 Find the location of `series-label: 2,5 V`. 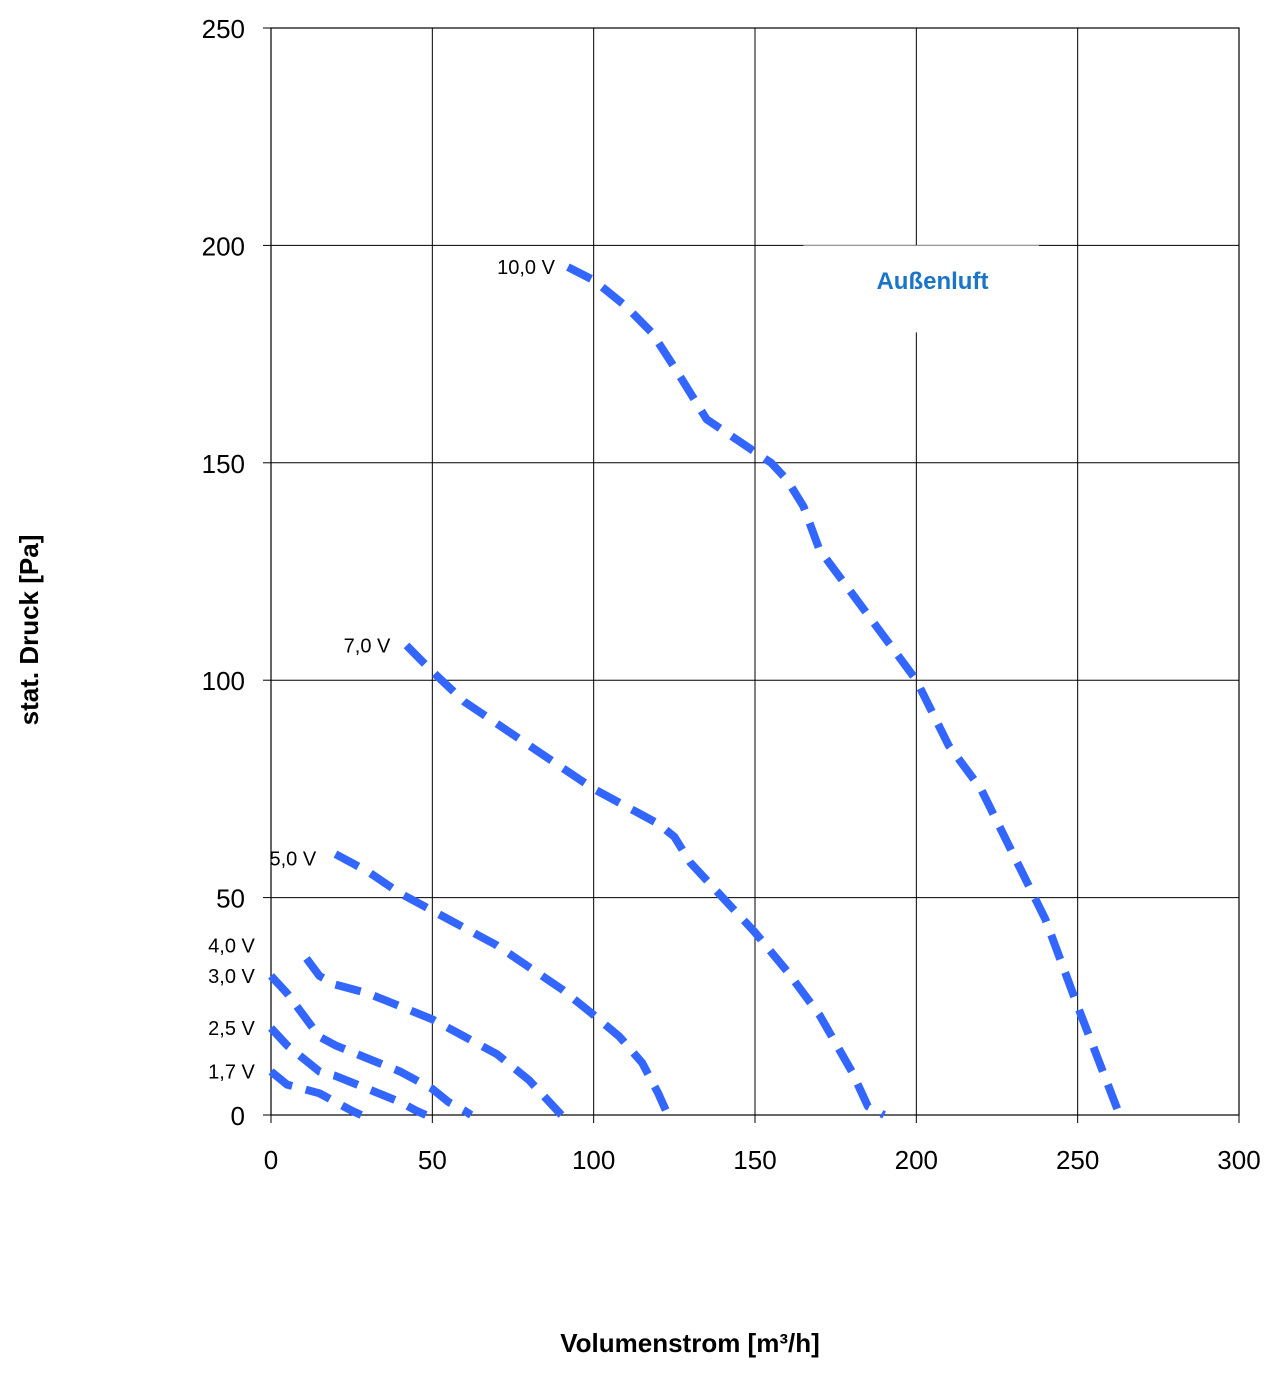

series-label: 2,5 V is located at coordinates (231, 1029).